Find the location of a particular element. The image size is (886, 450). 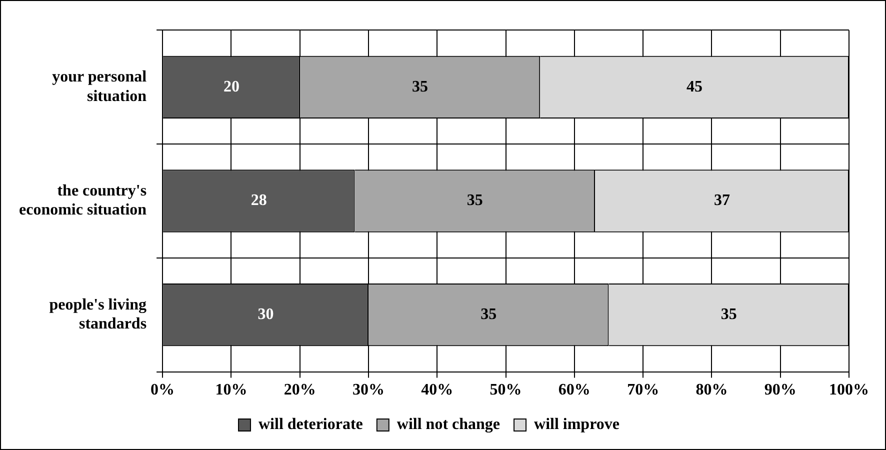

data-label: 45 is located at coordinates (694, 87).